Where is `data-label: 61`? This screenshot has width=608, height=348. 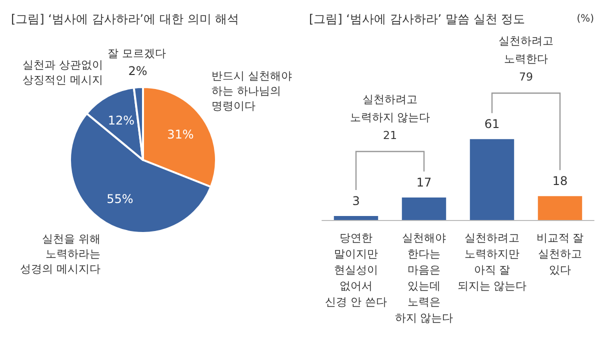 data-label: 61 is located at coordinates (492, 124).